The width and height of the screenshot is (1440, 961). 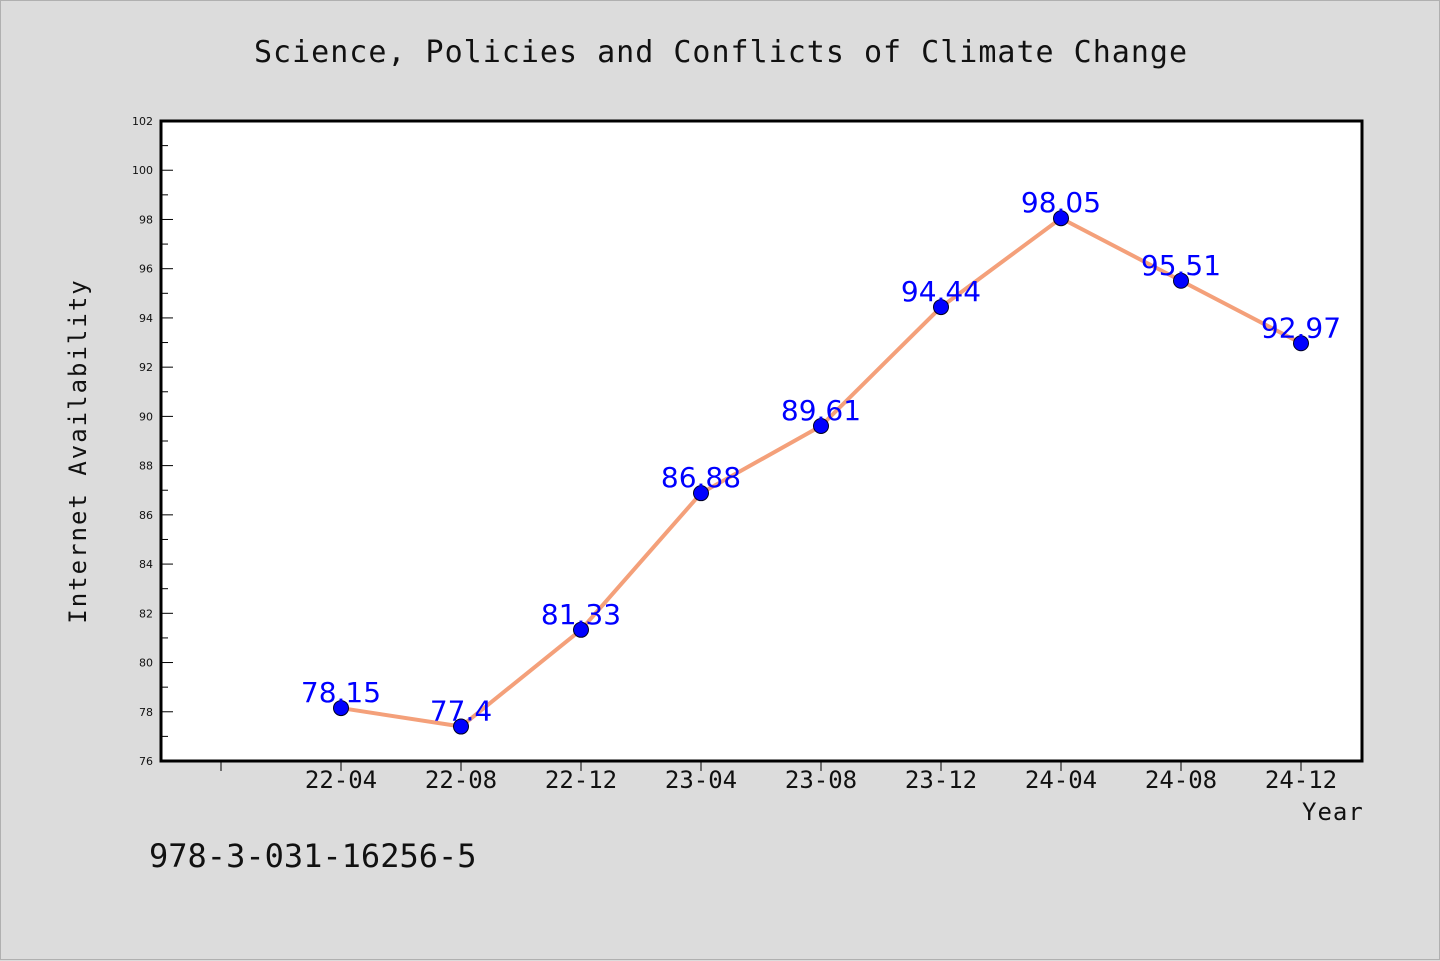 What do you see at coordinates (1301, 327) in the screenshot?
I see `data-label: 92.97` at bounding box center [1301, 327].